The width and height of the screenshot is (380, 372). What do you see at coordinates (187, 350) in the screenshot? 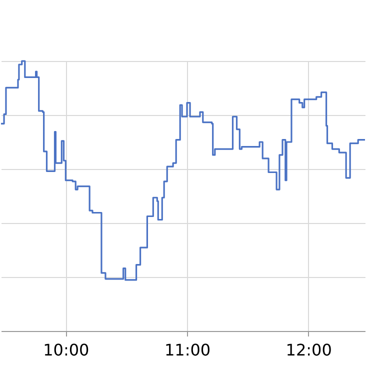
I see `x-tick-label: 11:00` at bounding box center [187, 350].